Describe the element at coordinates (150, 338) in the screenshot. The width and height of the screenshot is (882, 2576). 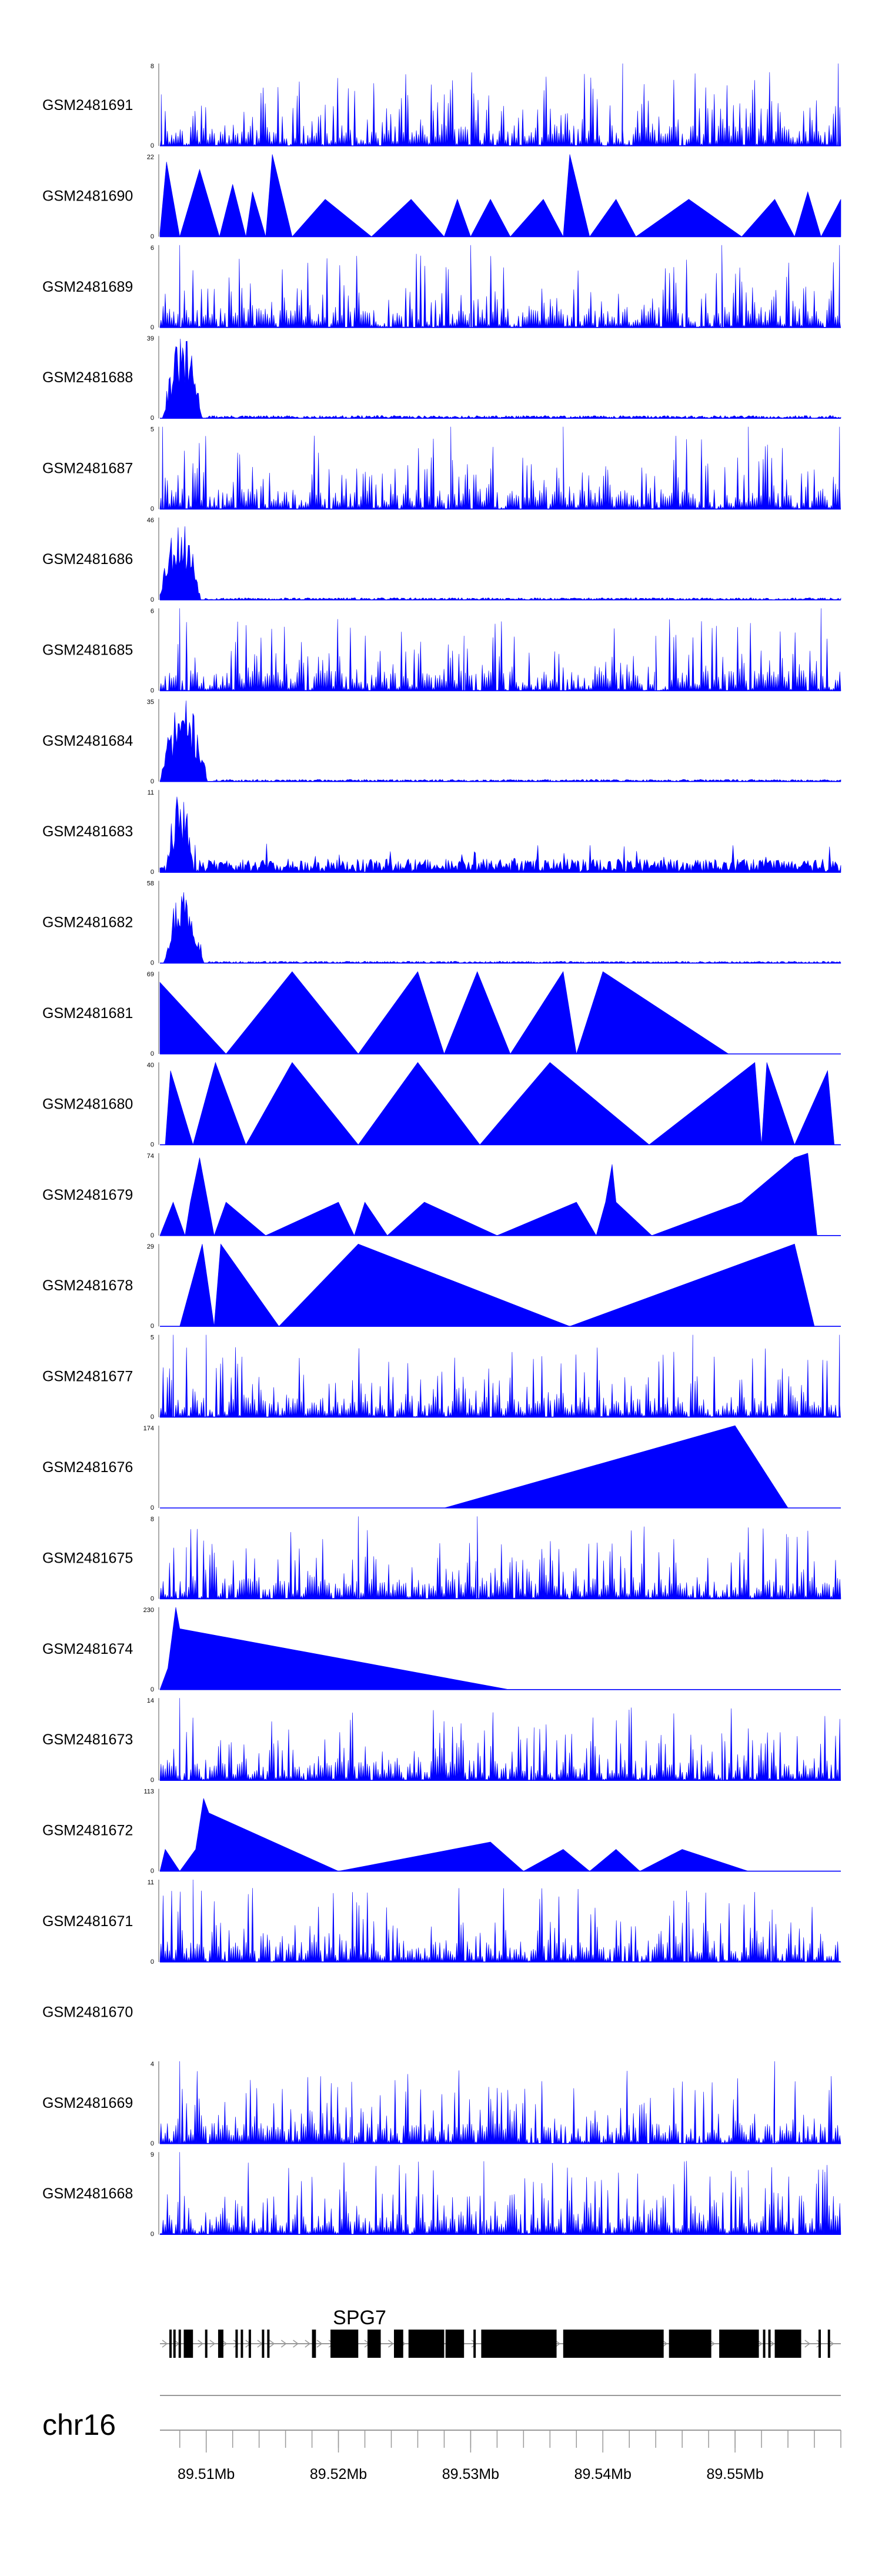
I see `y-tick-max-label: 39` at that location.